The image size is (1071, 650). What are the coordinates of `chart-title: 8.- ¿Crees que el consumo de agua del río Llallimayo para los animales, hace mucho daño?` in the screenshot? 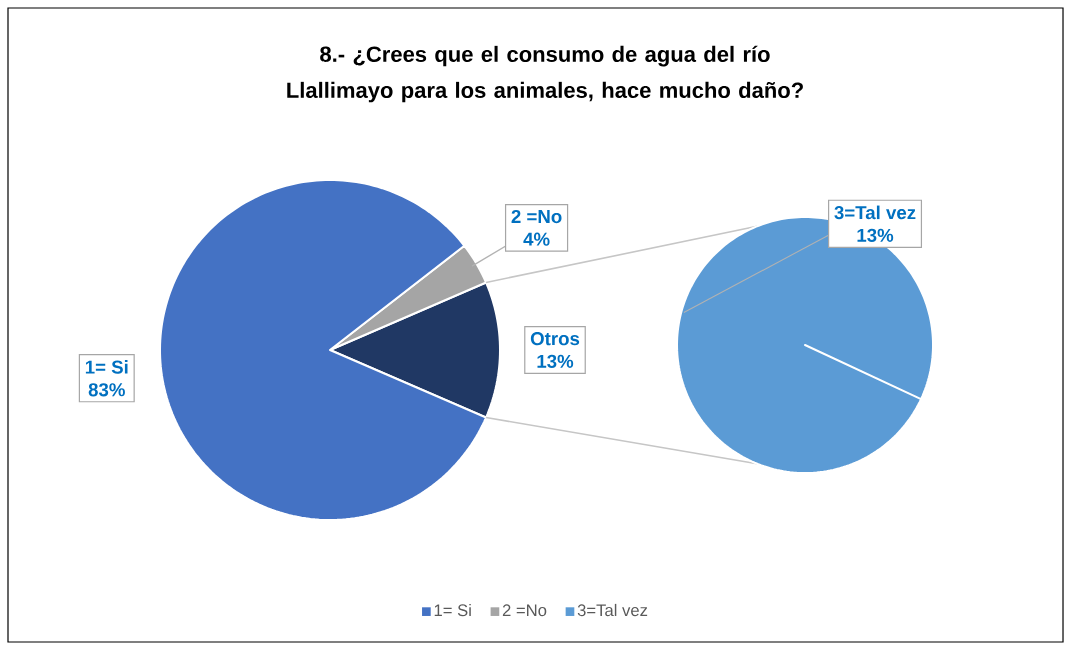 It's located at (545, 74).